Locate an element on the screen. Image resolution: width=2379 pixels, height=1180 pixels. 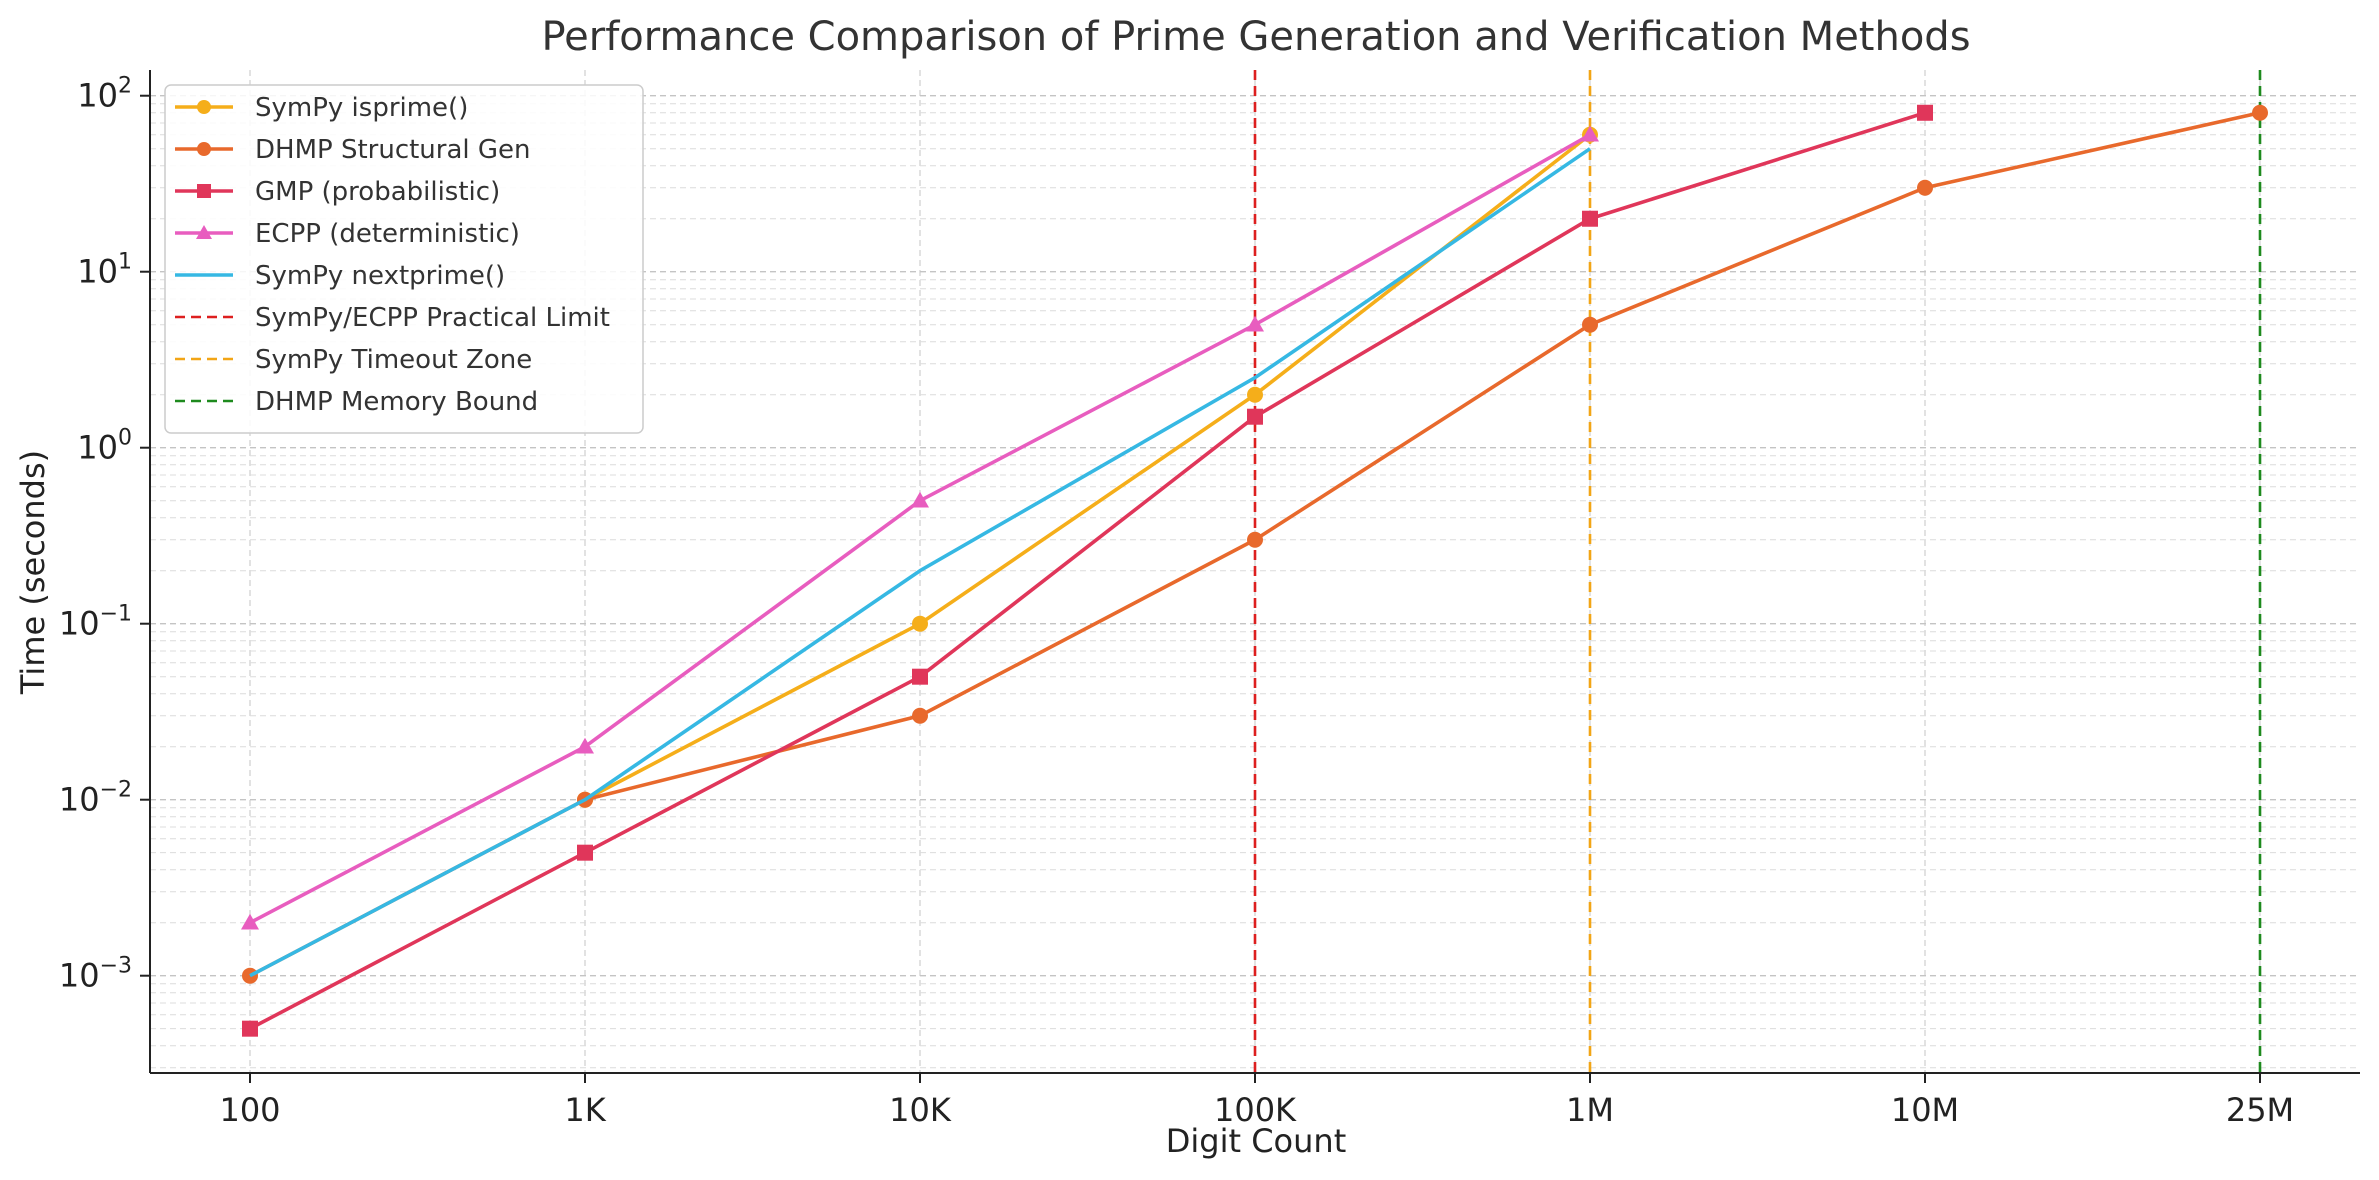
legend-label: DHMP Memory Bound is located at coordinates (396, 402).